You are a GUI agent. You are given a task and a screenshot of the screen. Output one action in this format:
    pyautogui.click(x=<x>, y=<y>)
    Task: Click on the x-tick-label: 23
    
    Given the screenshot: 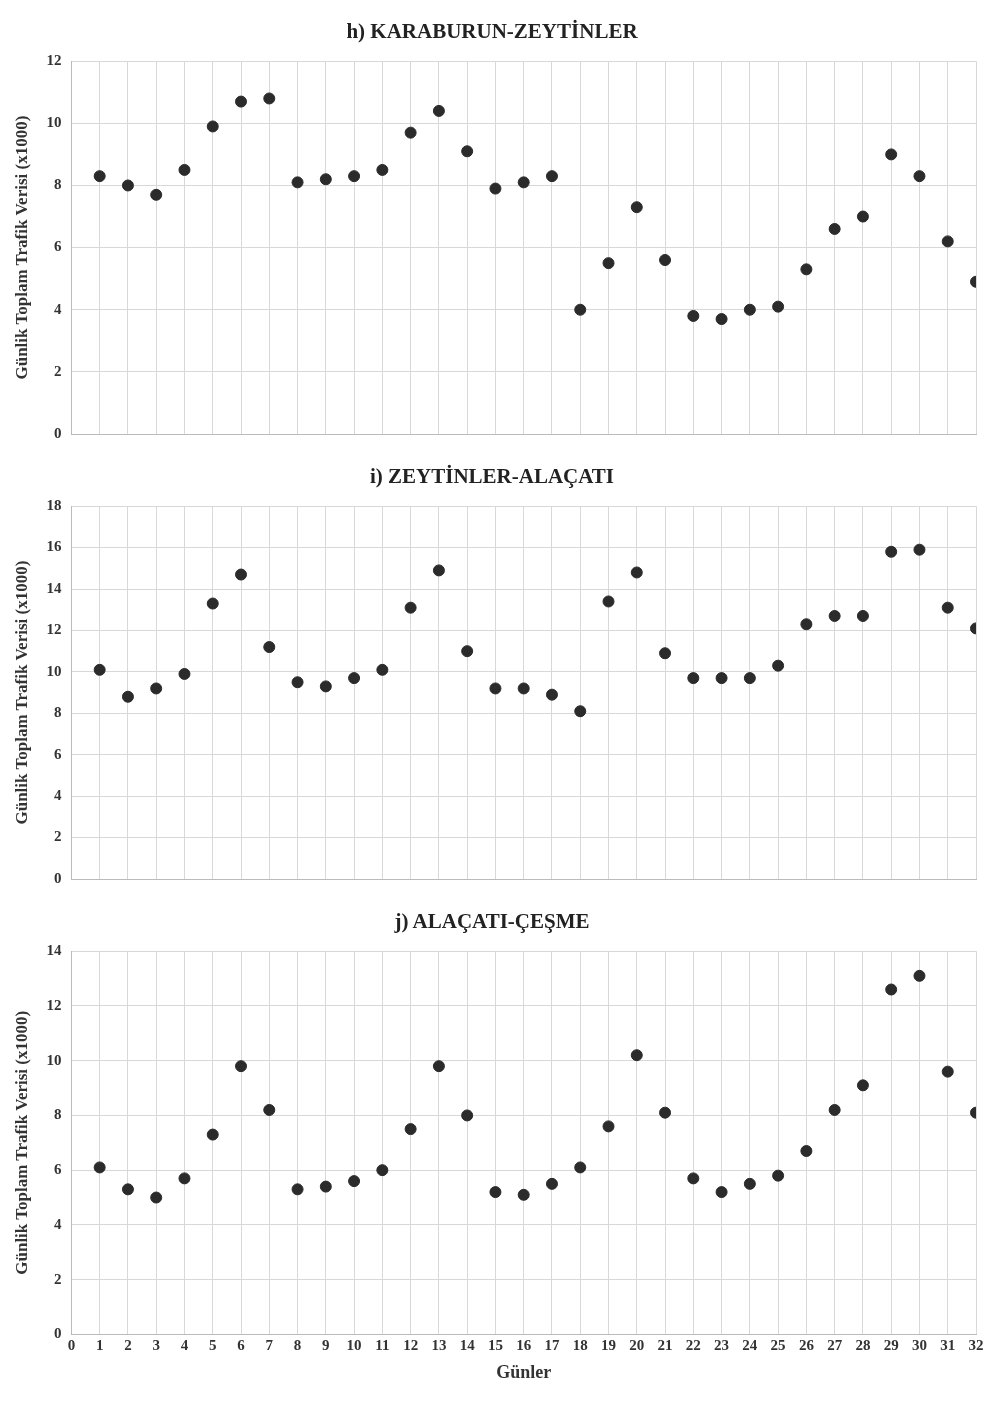 What is the action you would take?
    pyautogui.click(x=722, y=1345)
    